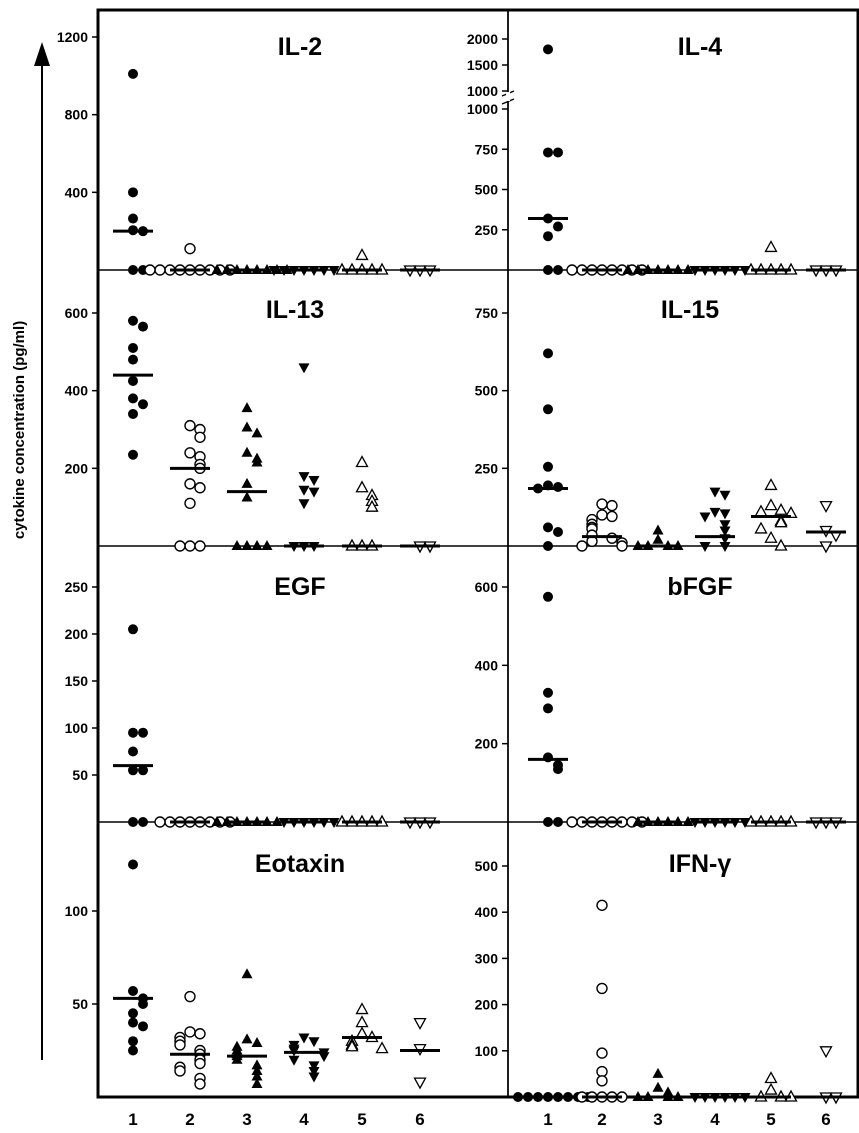  I want to click on panel-title: IL-15, so click(690, 310).